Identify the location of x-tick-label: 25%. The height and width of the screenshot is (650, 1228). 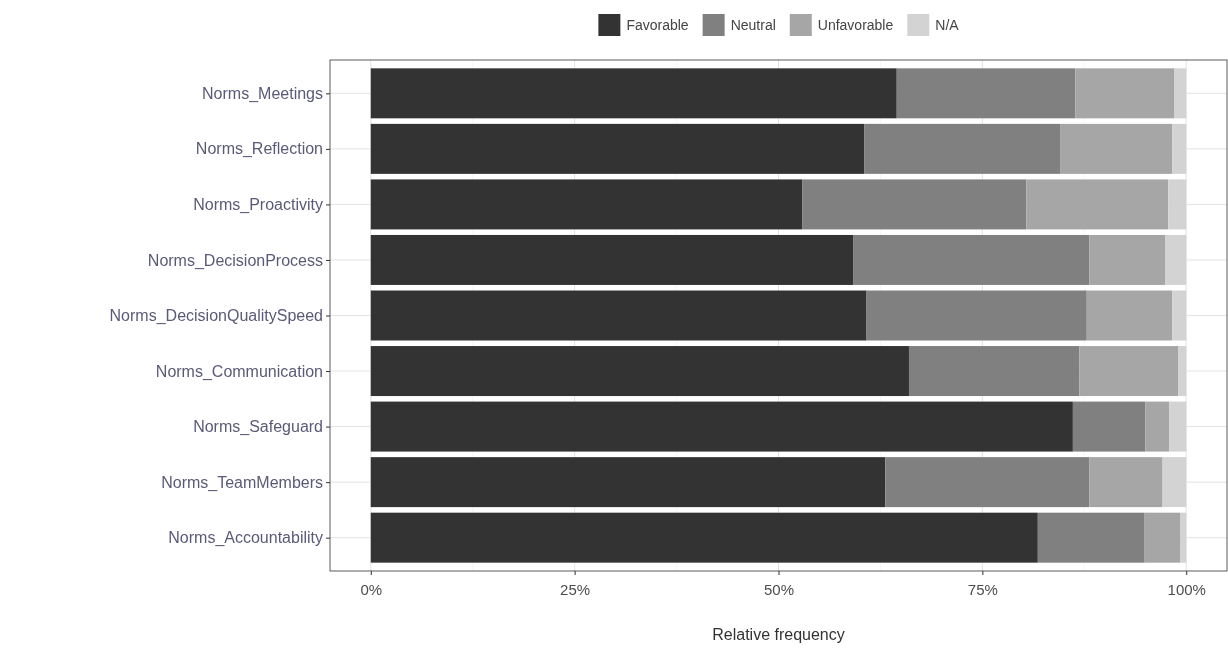
(575, 589).